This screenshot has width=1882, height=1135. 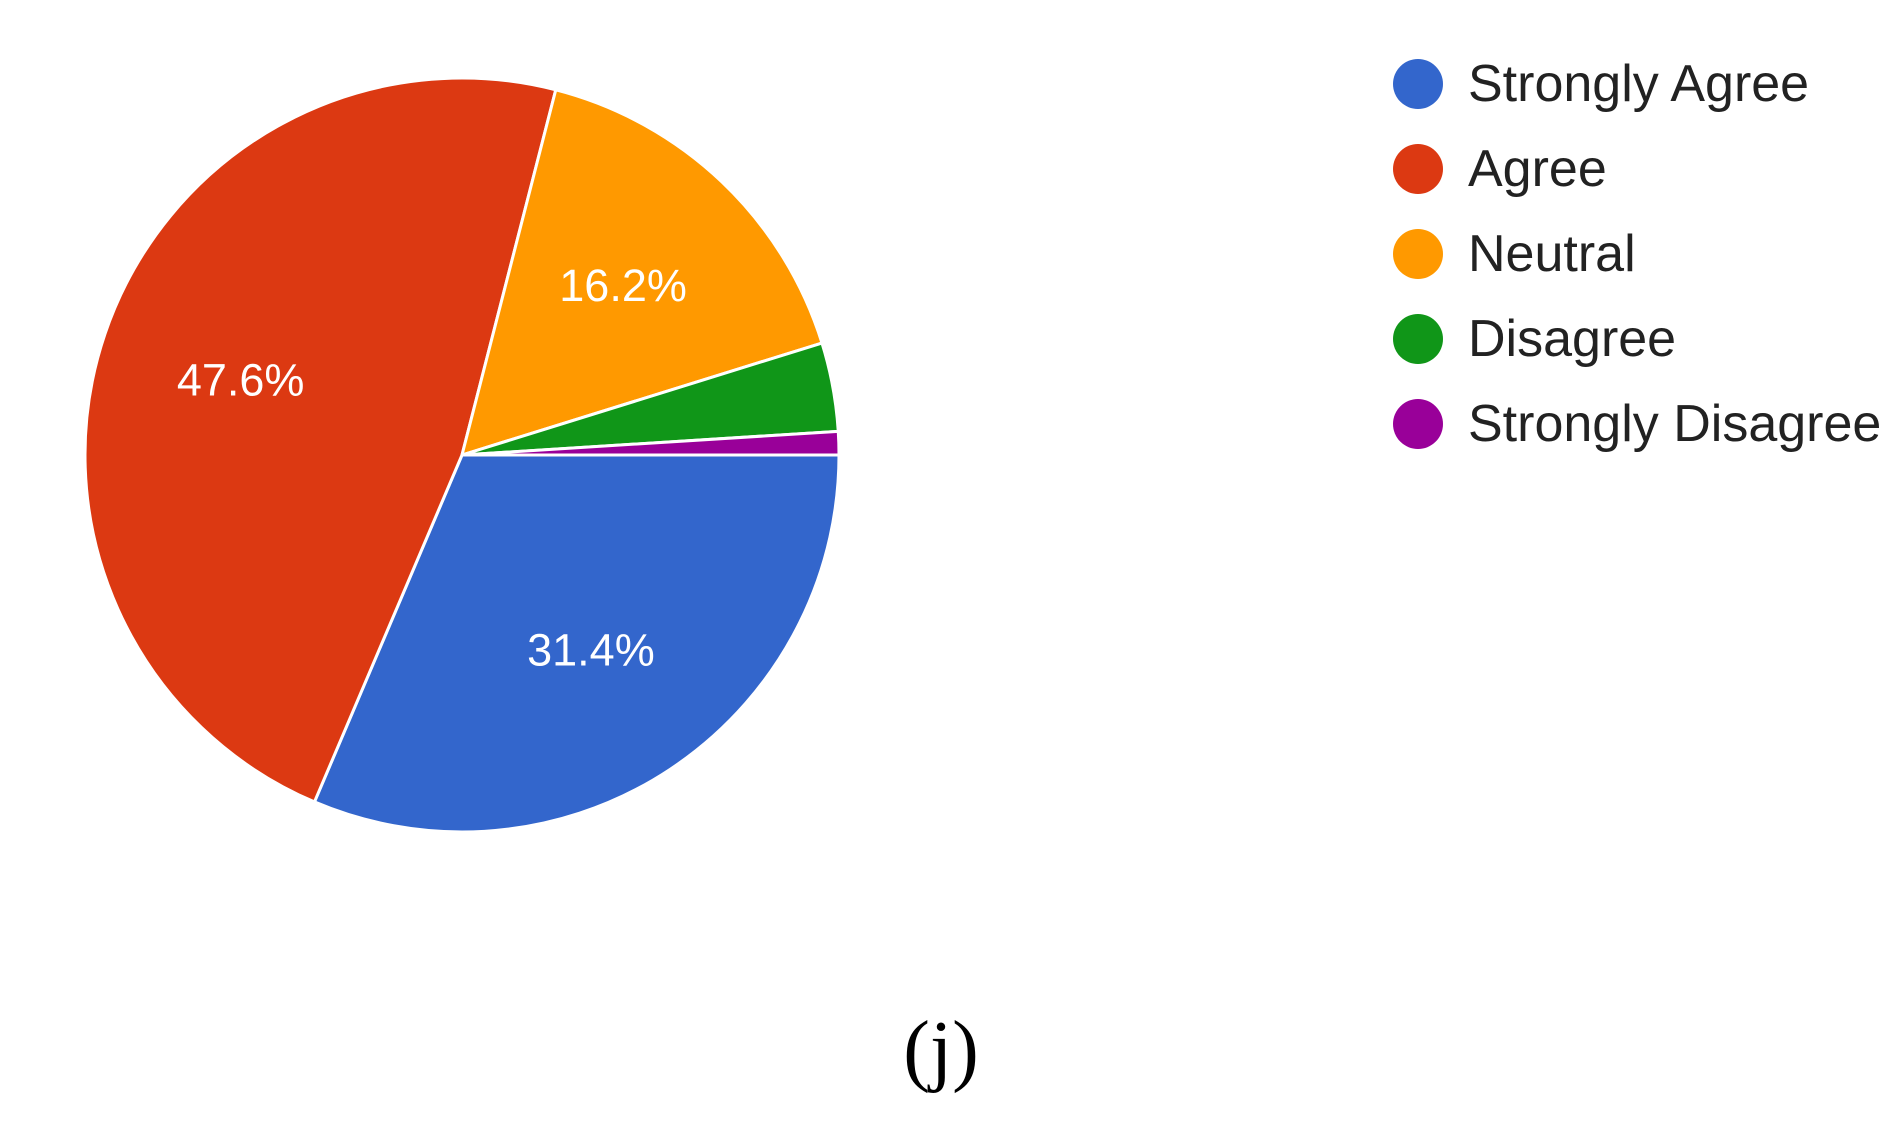 I want to click on pie-slice-neutral, so click(x=642, y=272).